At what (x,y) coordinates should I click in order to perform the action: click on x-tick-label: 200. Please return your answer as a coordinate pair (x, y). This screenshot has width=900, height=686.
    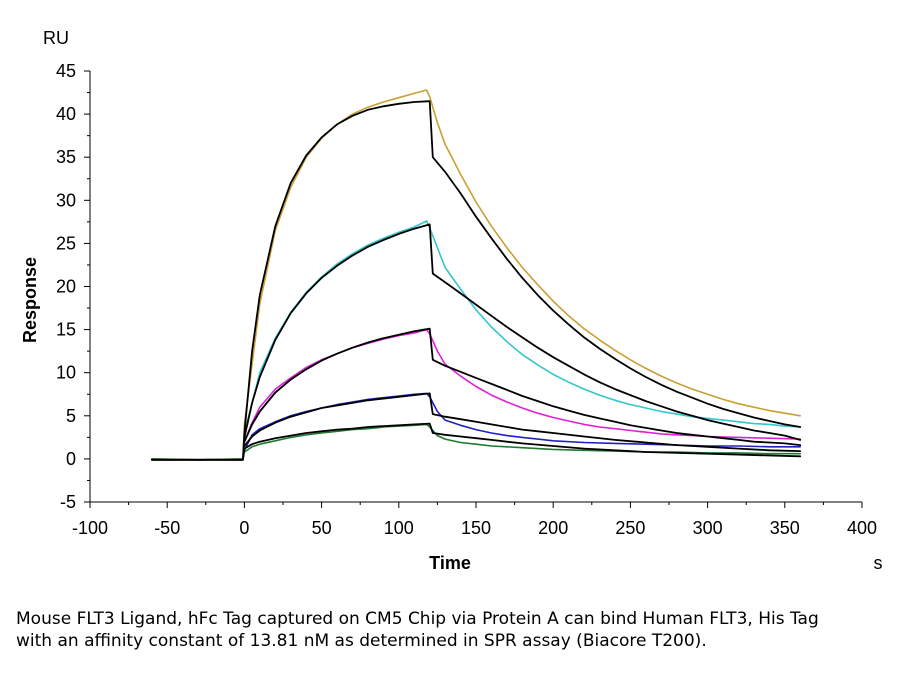
    Looking at the image, I should click on (553, 528).